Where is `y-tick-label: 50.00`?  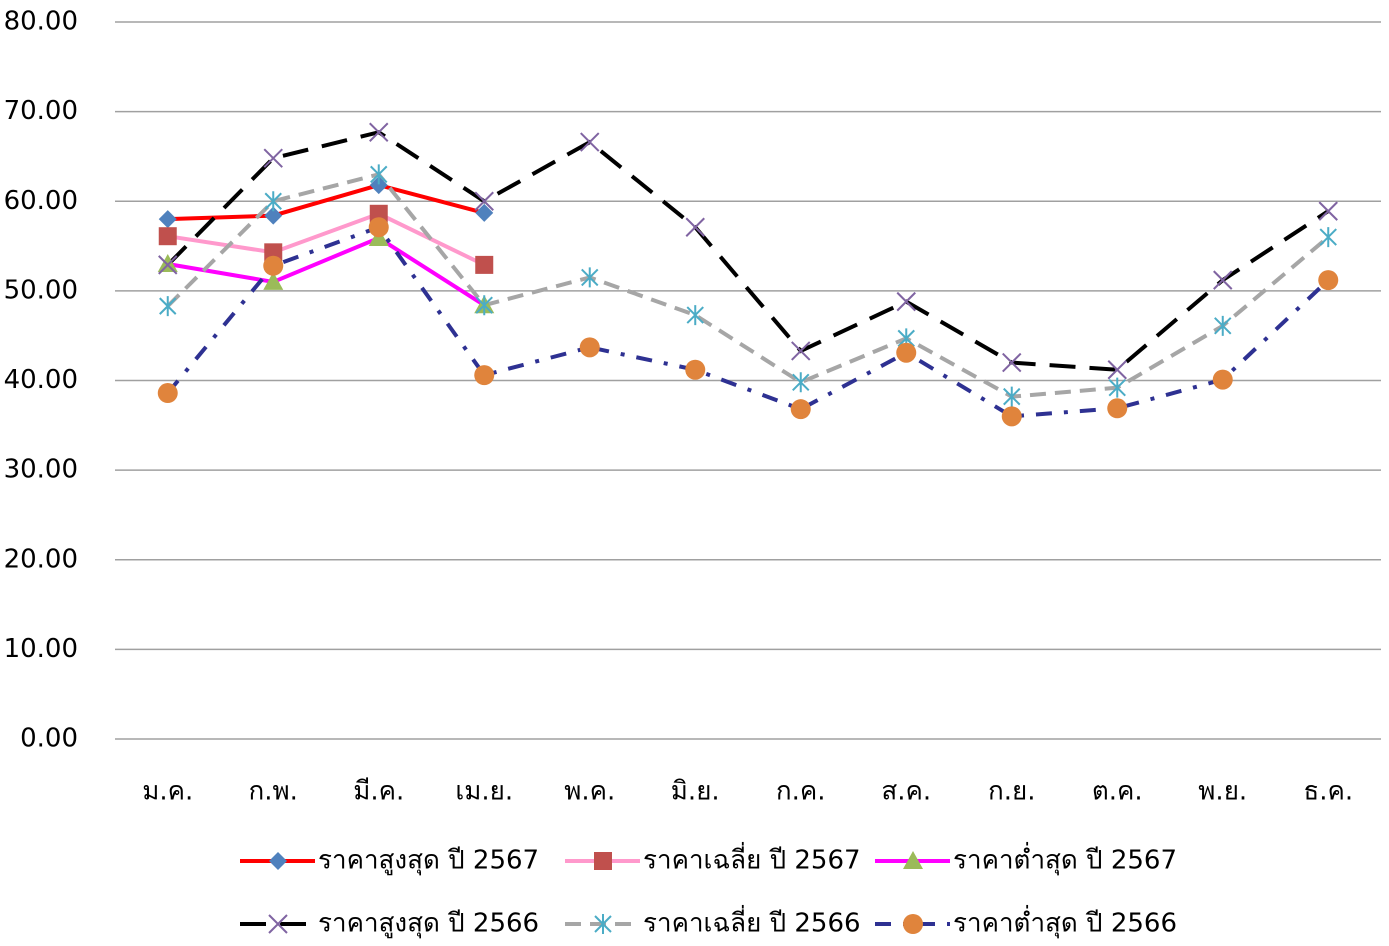 y-tick-label: 50.00 is located at coordinates (41, 290).